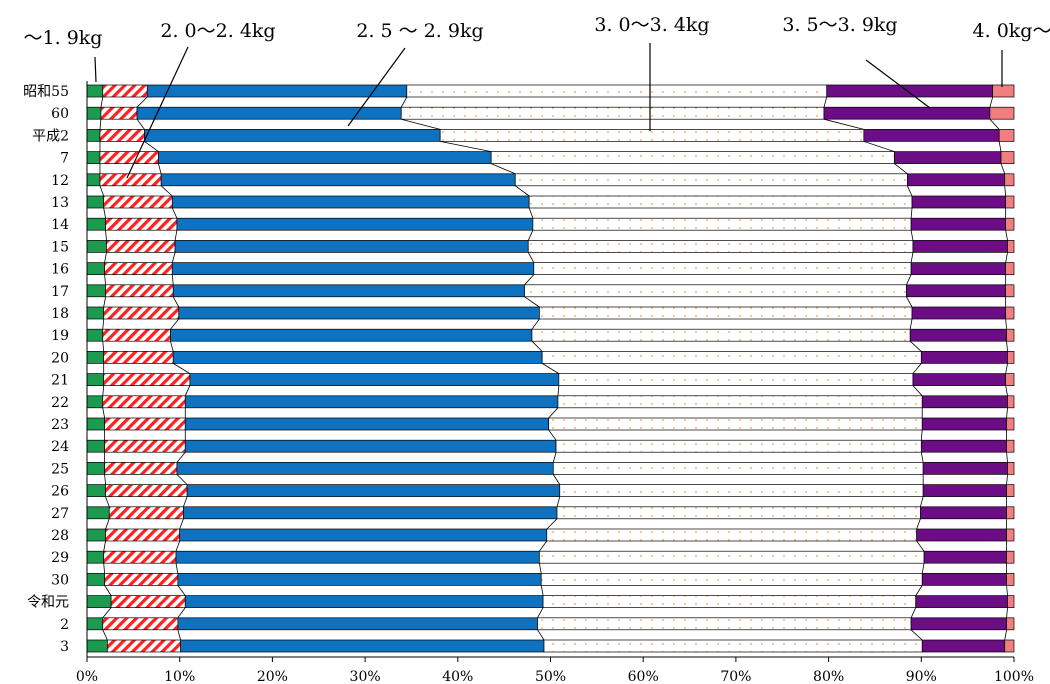  I want to click on category-label: 29, so click(60, 558).